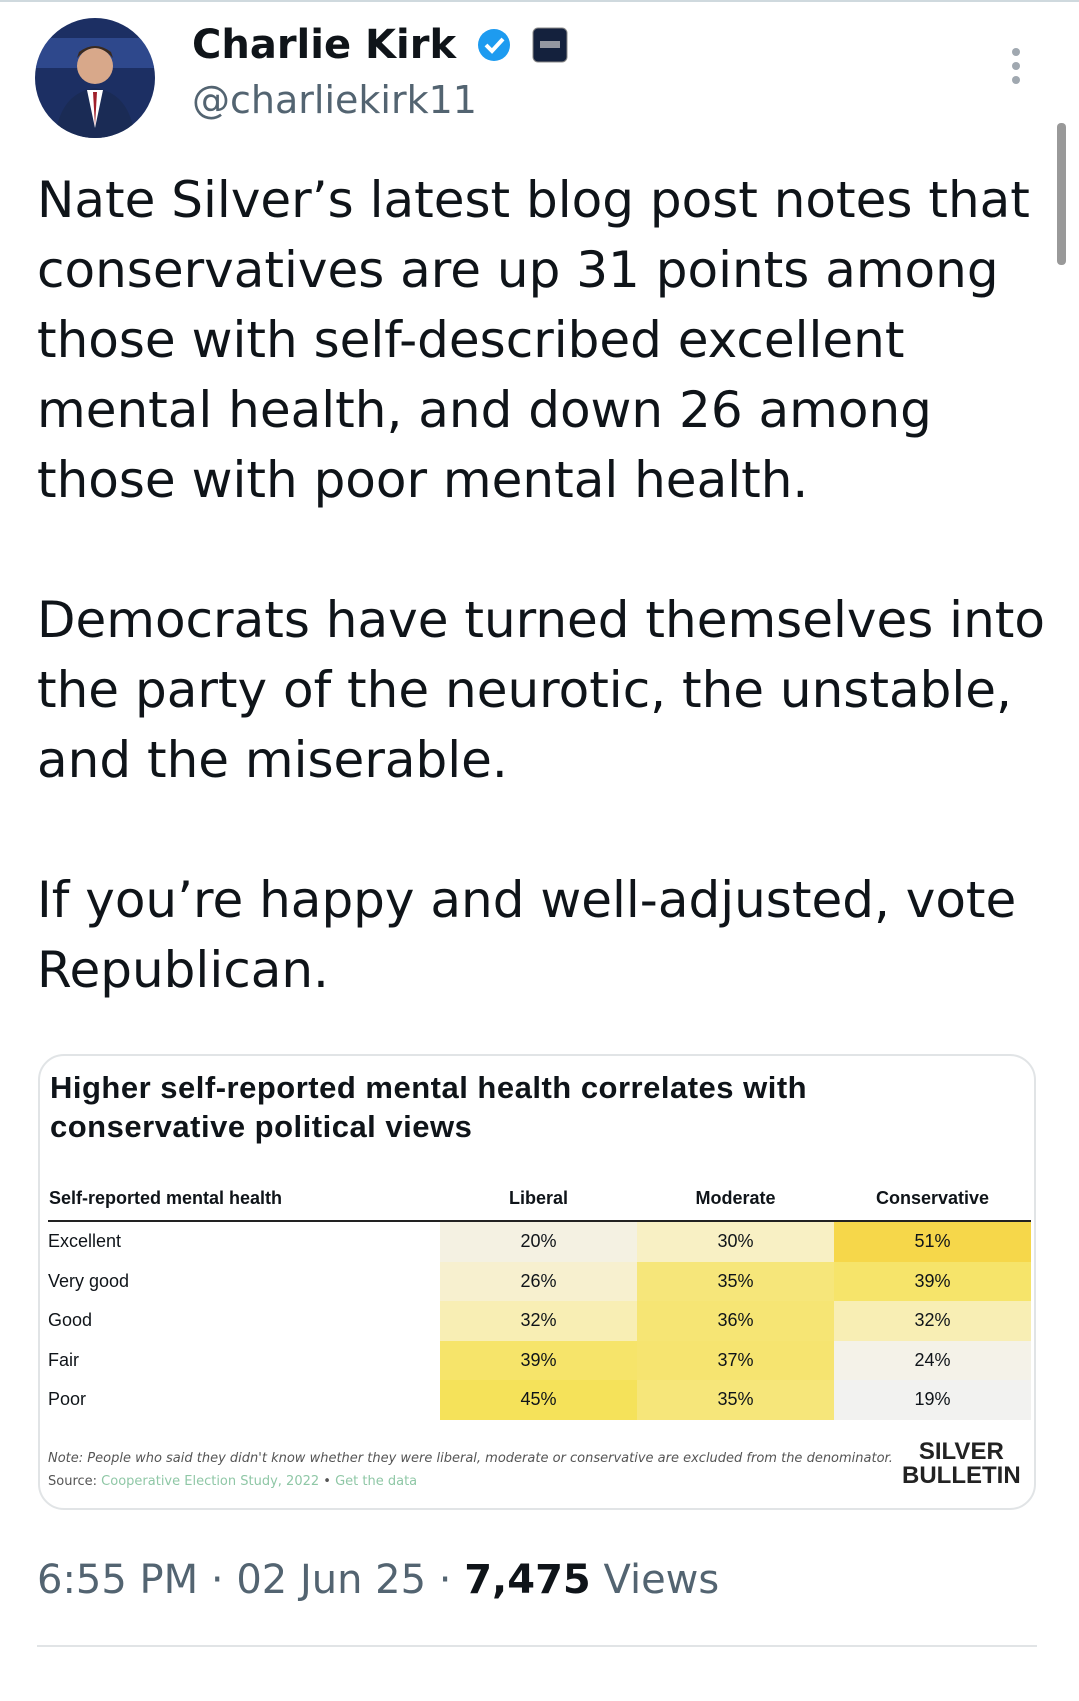 Image resolution: width=1079 pixels, height=1701 pixels. I want to click on more-button, so click(1016, 66).